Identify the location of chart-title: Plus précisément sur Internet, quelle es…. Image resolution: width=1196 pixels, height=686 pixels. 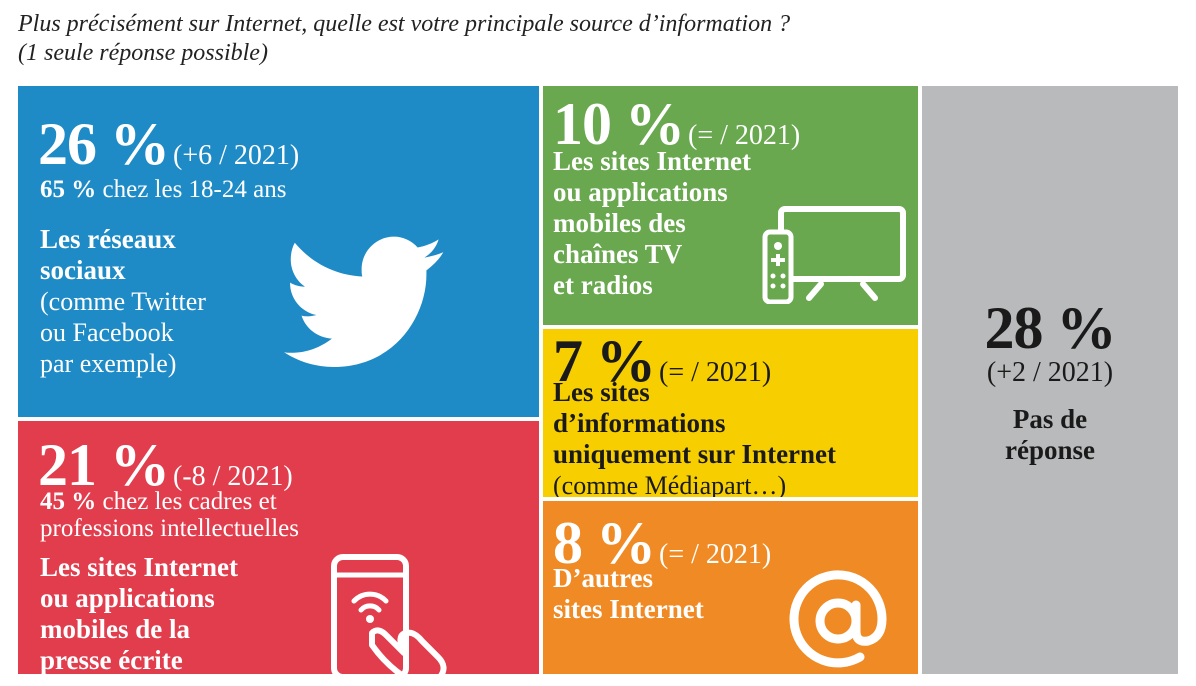
(603, 39).